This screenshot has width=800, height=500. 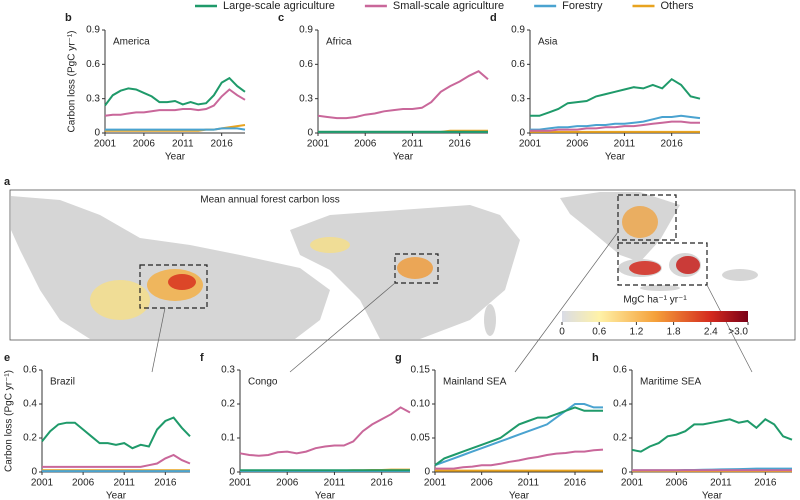 What do you see at coordinates (475, 382) in the screenshot?
I see `panel-title: Mainland SEA` at bounding box center [475, 382].